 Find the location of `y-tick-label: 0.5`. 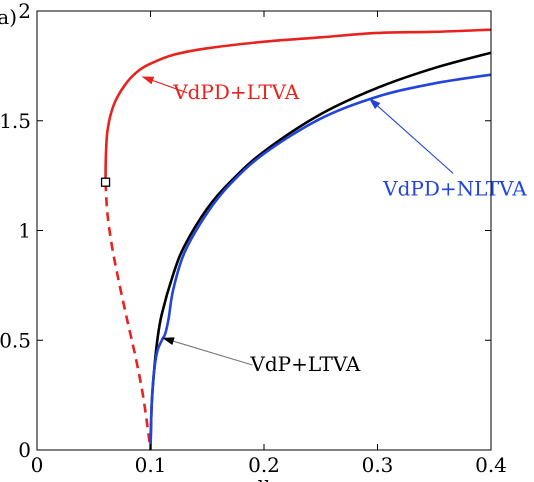

y-tick-label: 0.5 is located at coordinates (15, 340).